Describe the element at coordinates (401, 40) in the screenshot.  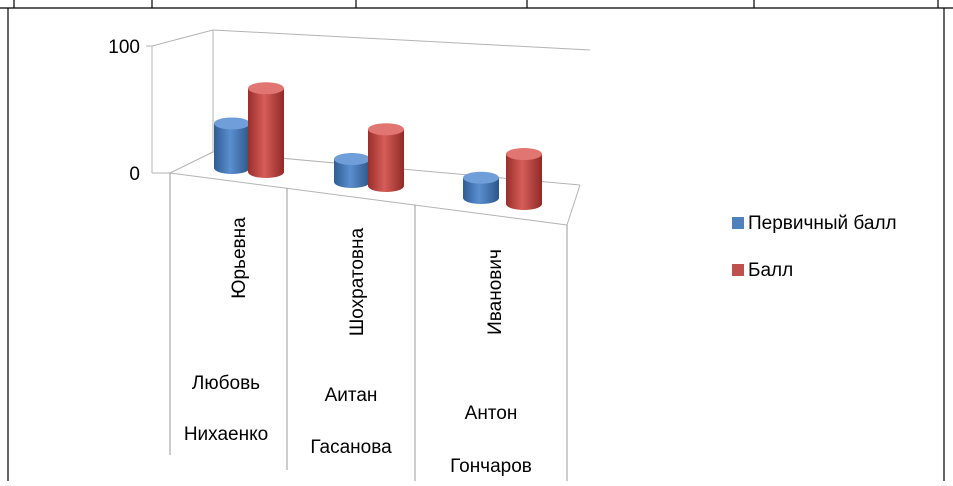
I see `back-wall-top-right` at that location.